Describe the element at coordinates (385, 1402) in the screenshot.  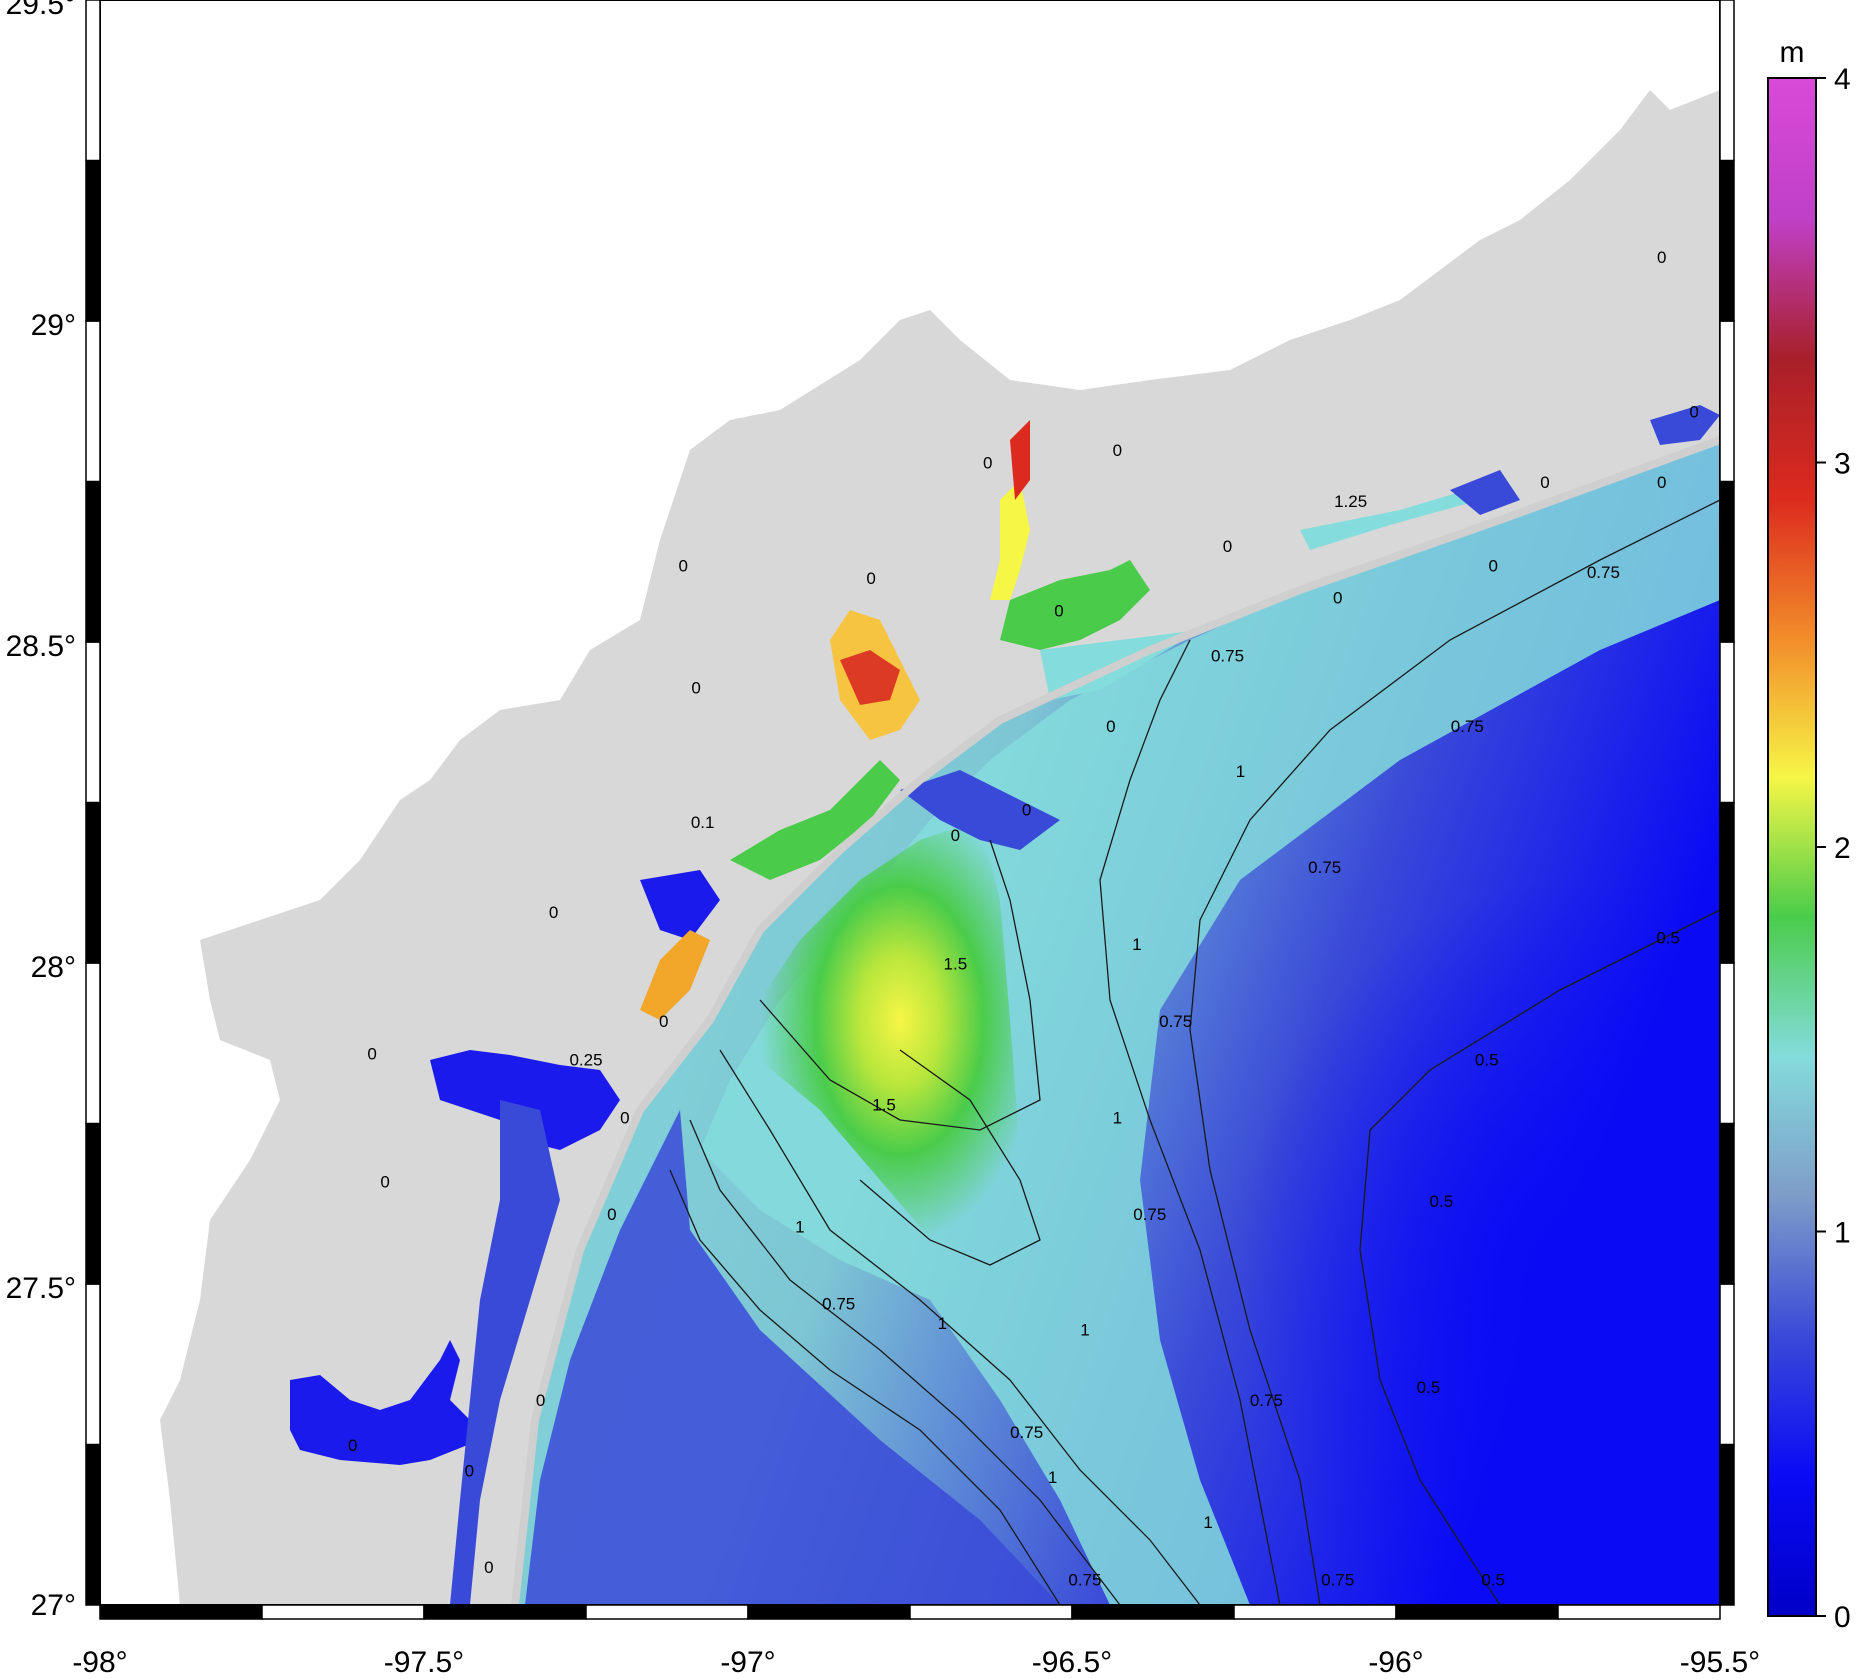
I see `baffin-bay` at that location.